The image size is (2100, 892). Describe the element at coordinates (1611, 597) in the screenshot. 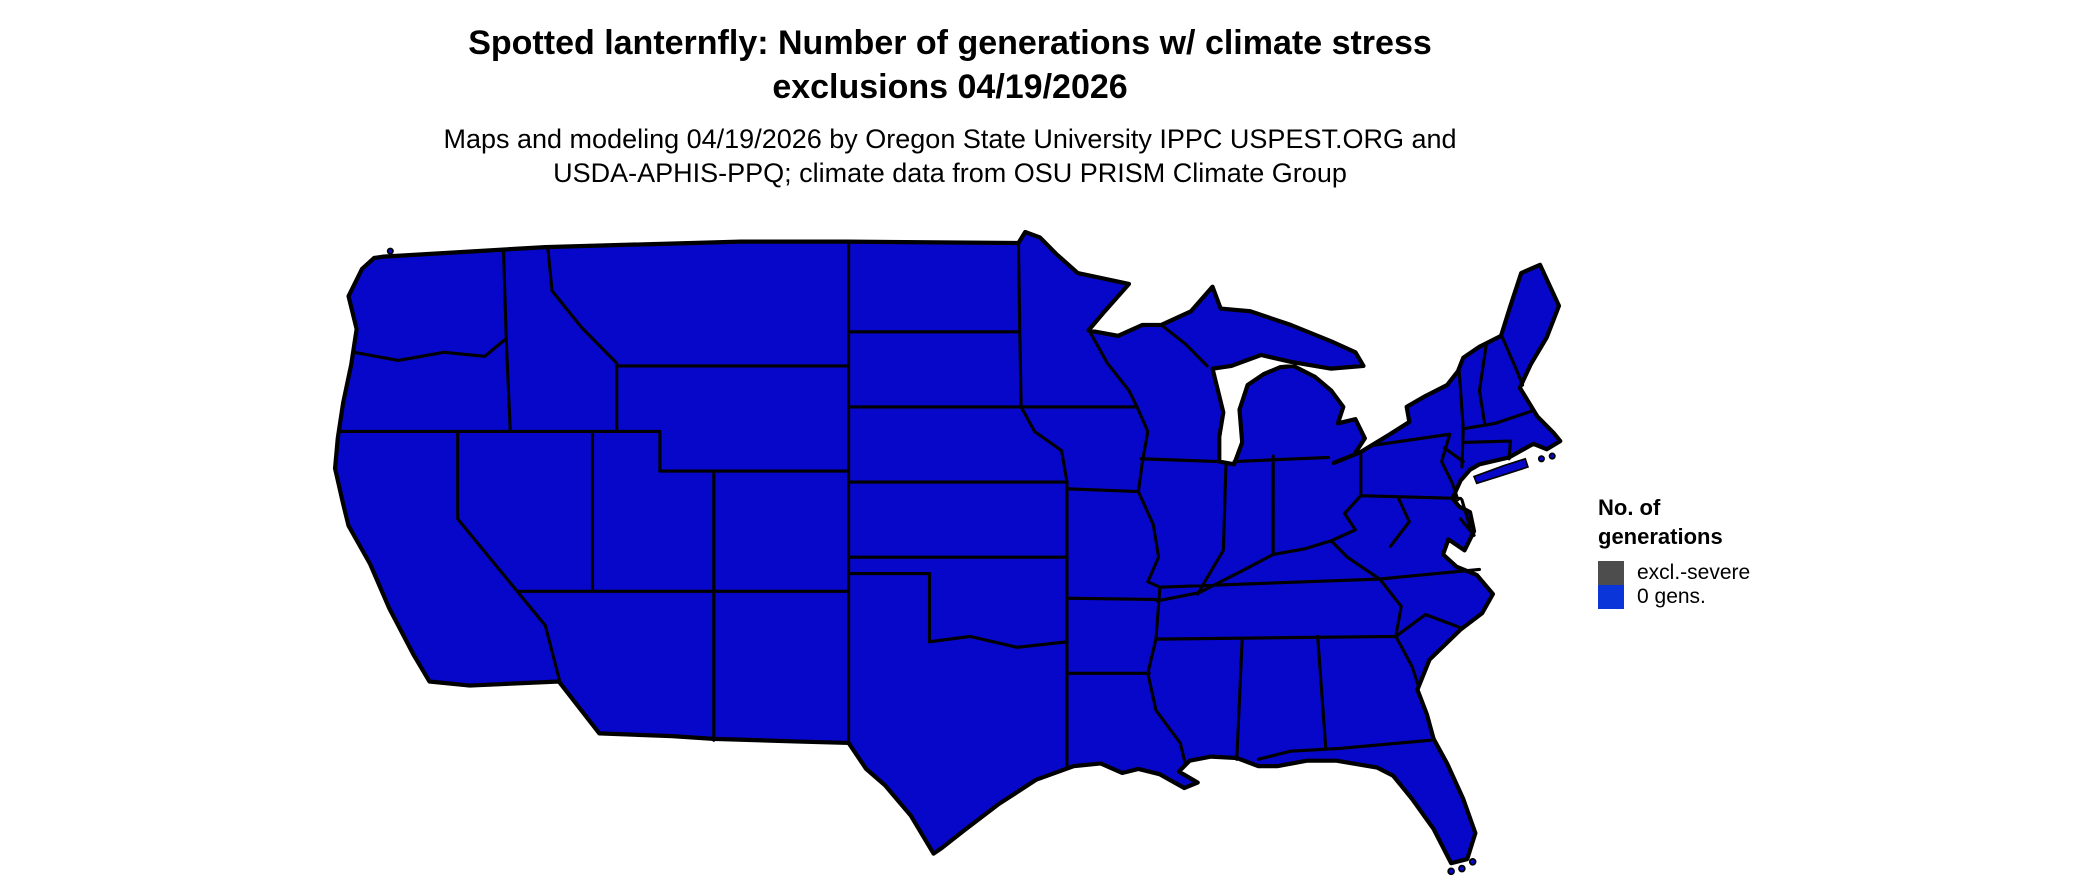

I see `legend-swatch-0-gens` at that location.